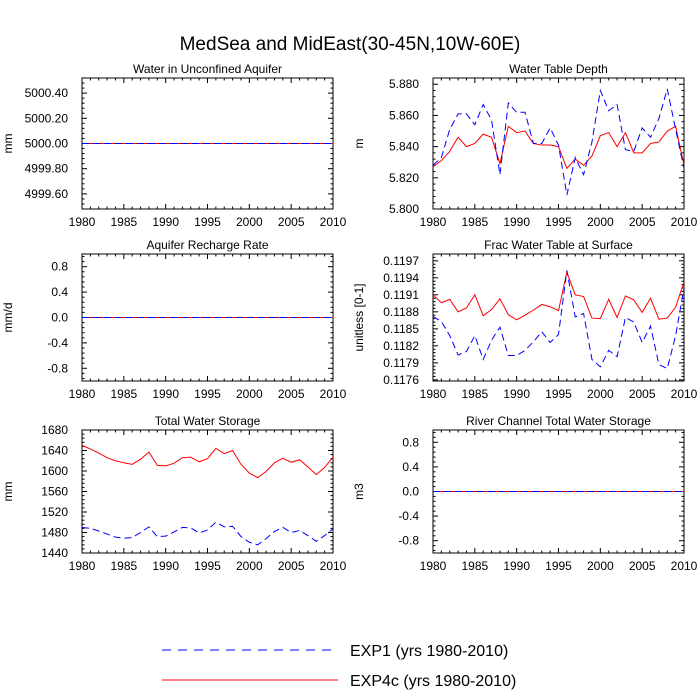 This screenshot has height=700, width=700. I want to click on series-line-exp1-water-table-depth, so click(558, 142).